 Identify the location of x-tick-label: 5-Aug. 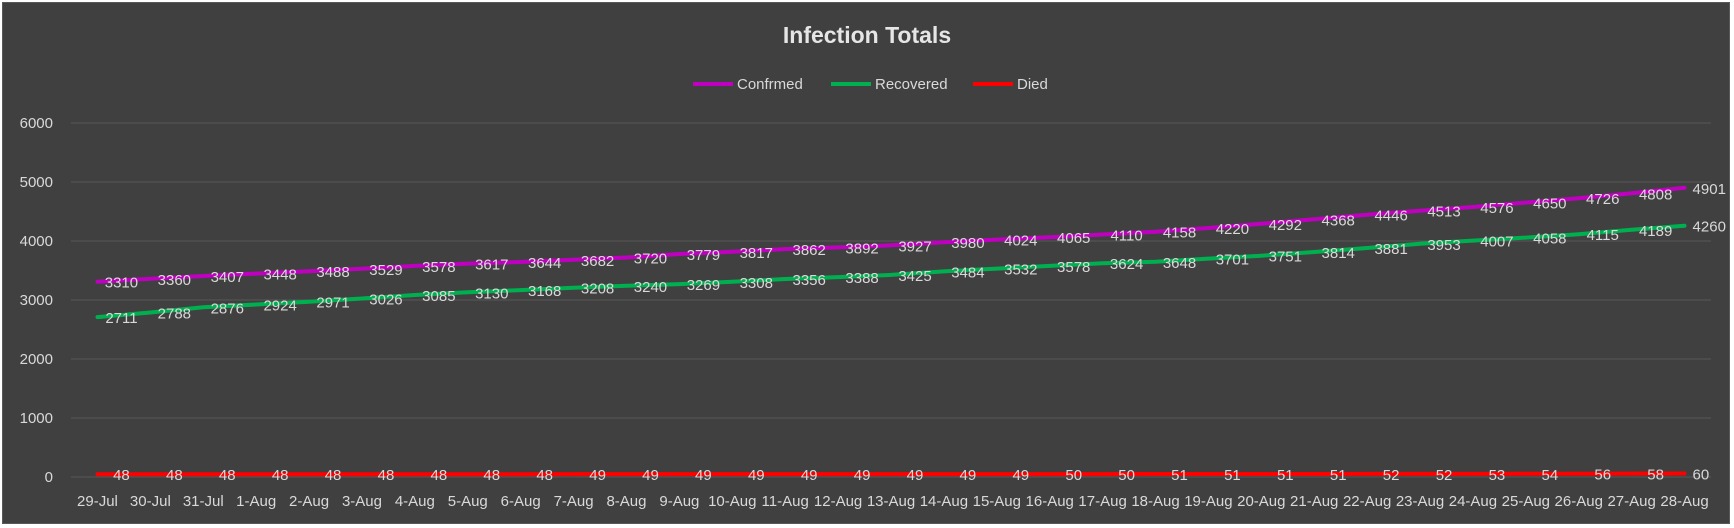
(468, 501).